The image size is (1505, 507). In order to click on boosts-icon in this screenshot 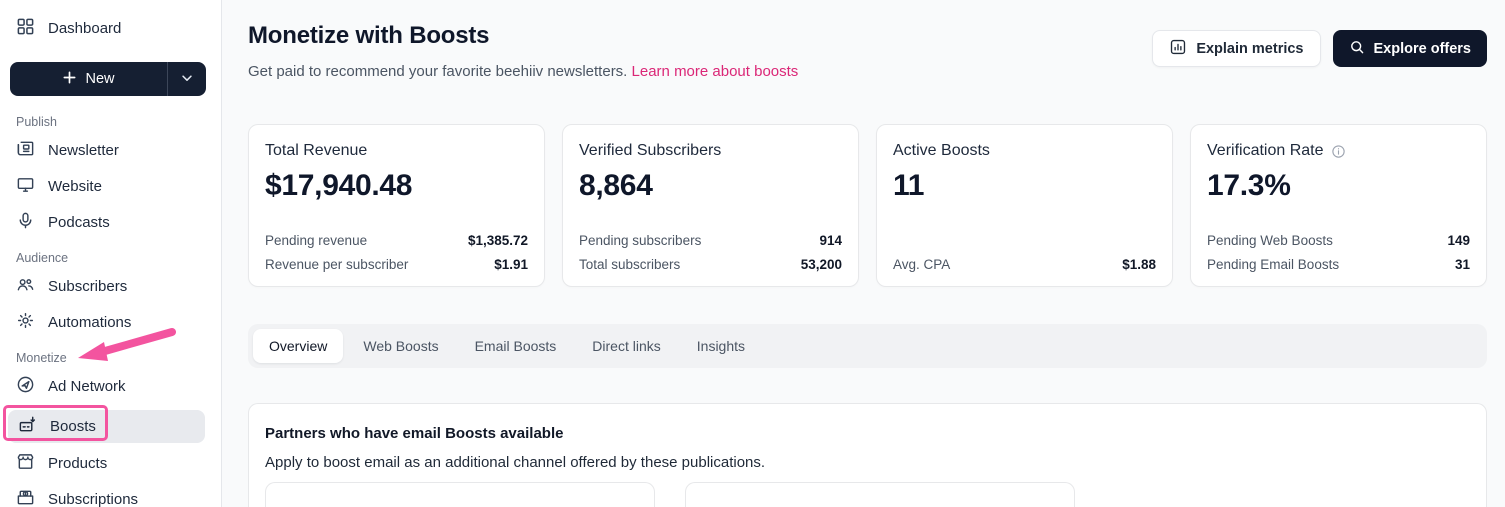, I will do `click(27, 426)`.